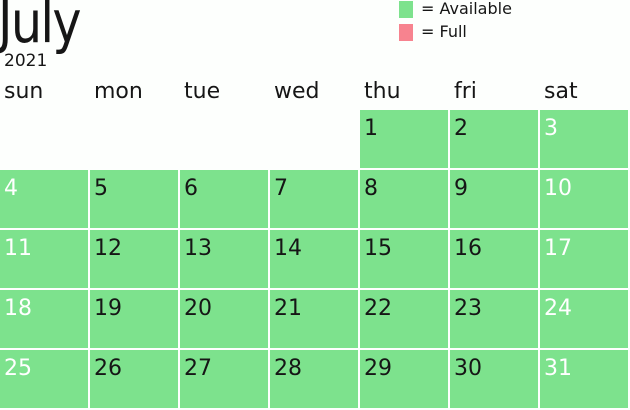  Describe the element at coordinates (468, 308) in the screenshot. I see `day-number: 23` at that location.